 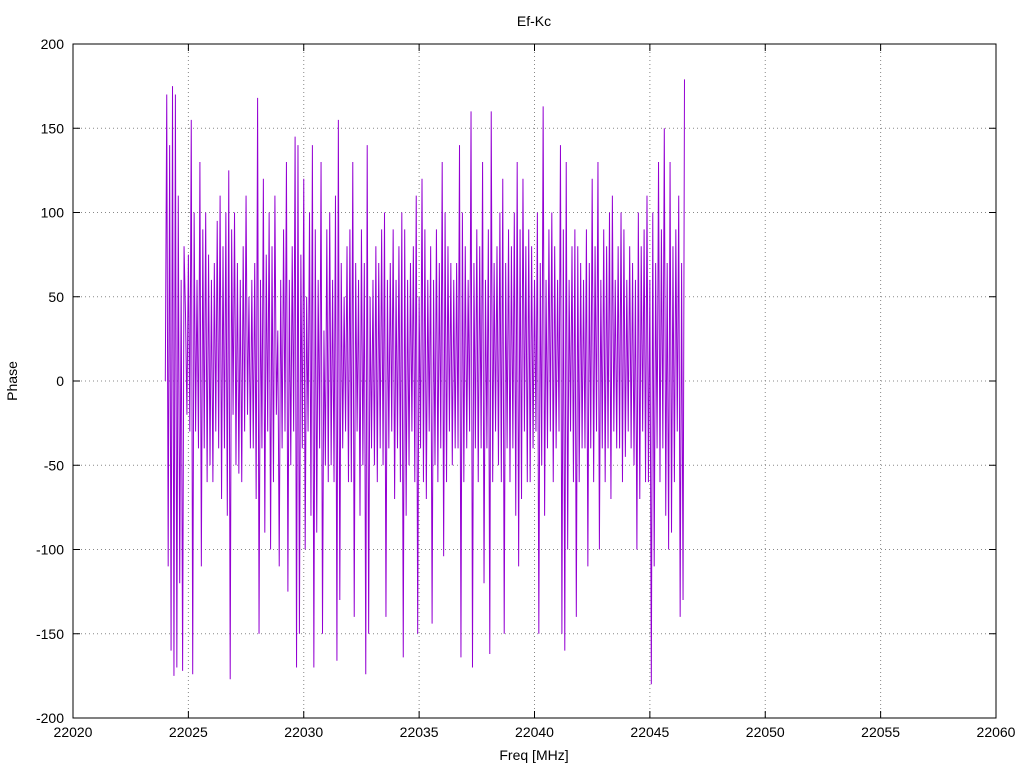 What do you see at coordinates (533, 755) in the screenshot?
I see `x-axis-title: Freq [MHz]` at bounding box center [533, 755].